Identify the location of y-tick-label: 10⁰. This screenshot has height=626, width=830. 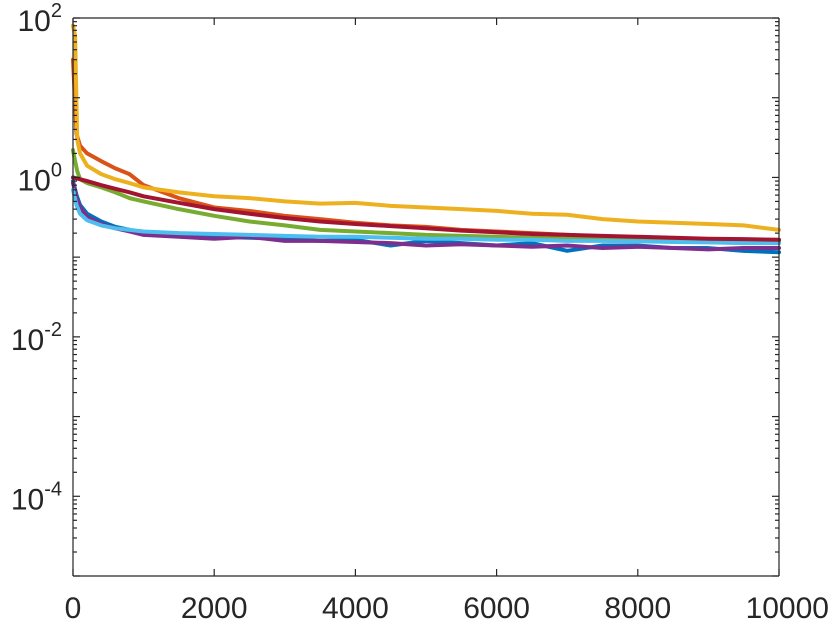
(40, 178).